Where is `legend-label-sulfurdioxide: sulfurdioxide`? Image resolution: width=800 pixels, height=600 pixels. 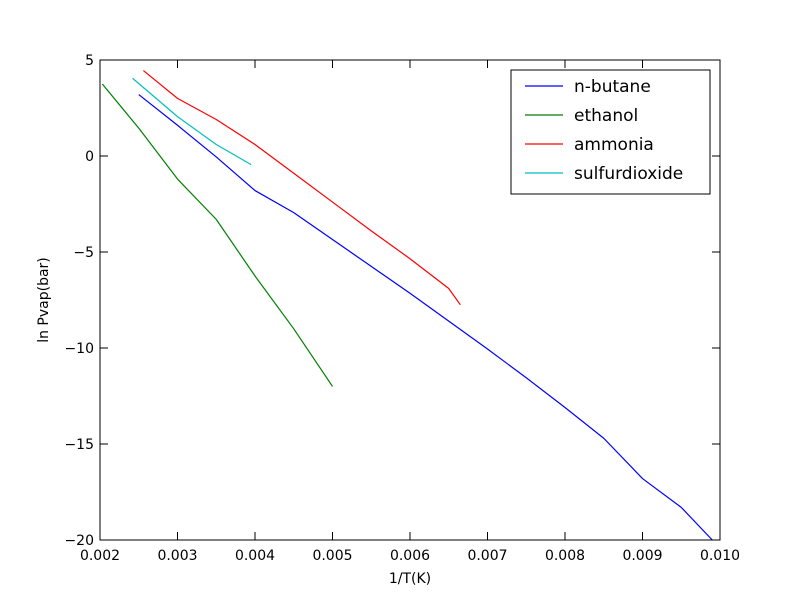
legend-label-sulfurdioxide: sulfurdioxide is located at coordinates (628, 174).